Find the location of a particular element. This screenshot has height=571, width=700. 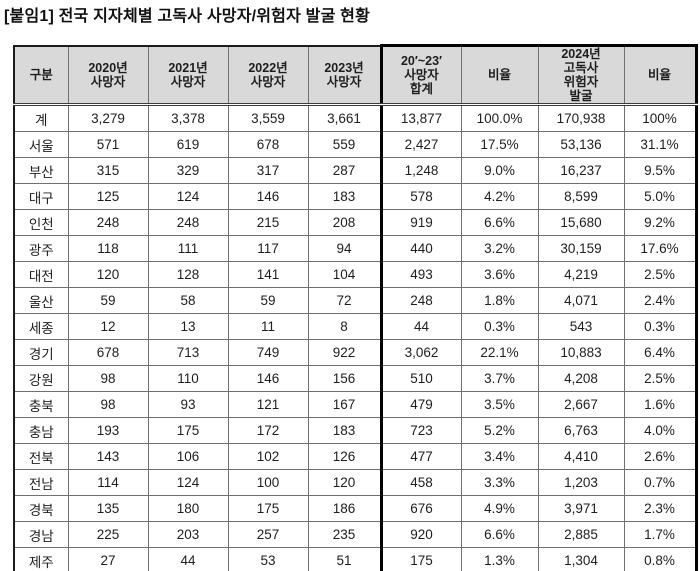

row-label-cell: 충북 is located at coordinates (41, 404).